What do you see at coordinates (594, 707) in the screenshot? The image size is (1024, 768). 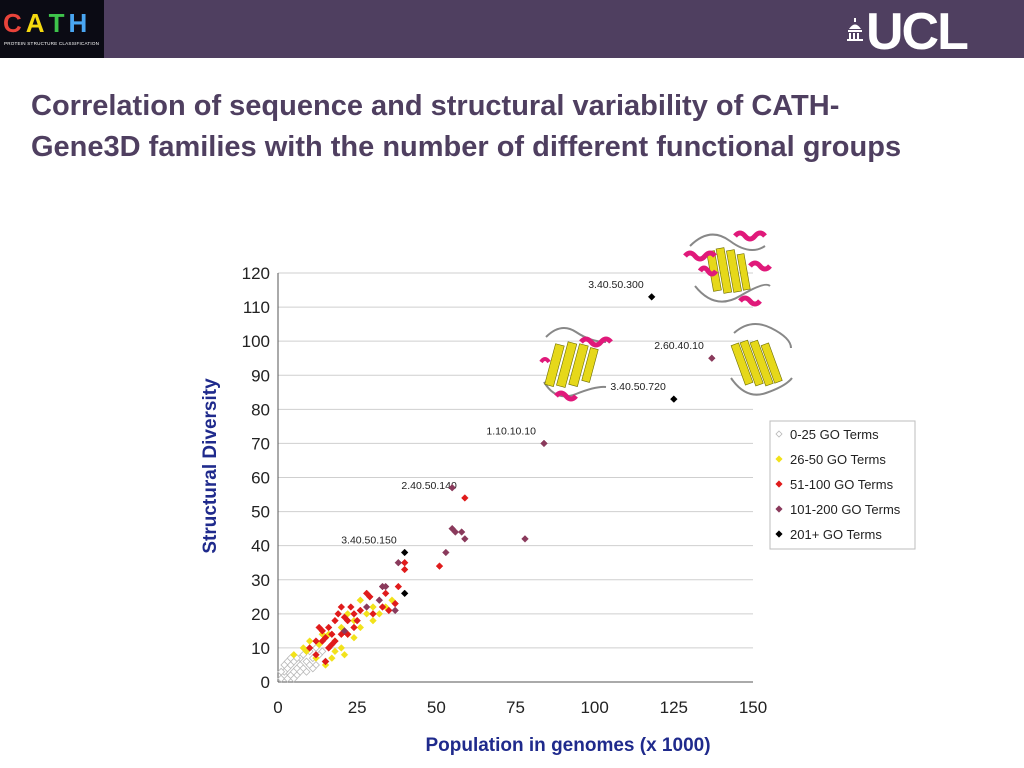 I see `x-tick-label: 100` at bounding box center [594, 707].